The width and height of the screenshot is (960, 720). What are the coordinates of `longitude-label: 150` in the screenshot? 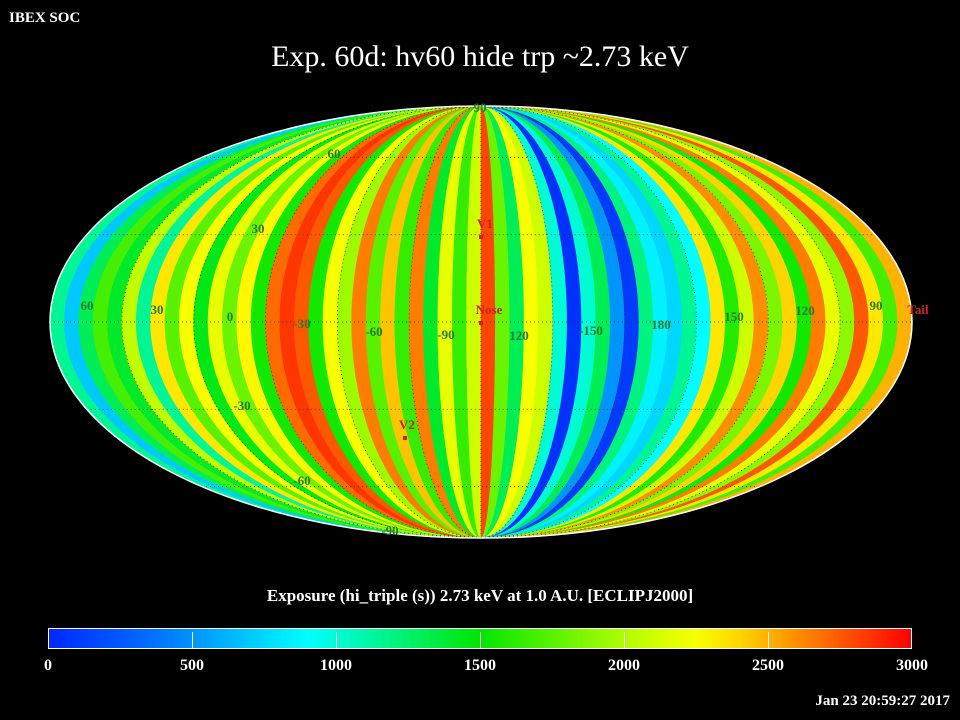 It's located at (734, 316).